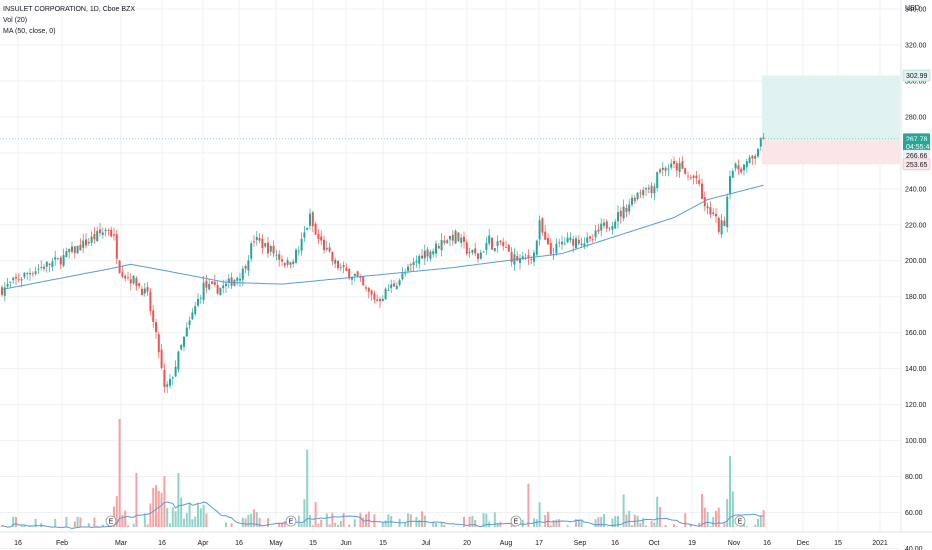  Describe the element at coordinates (916, 261) in the screenshot. I see `price-tick-label: 200.00` at that location.